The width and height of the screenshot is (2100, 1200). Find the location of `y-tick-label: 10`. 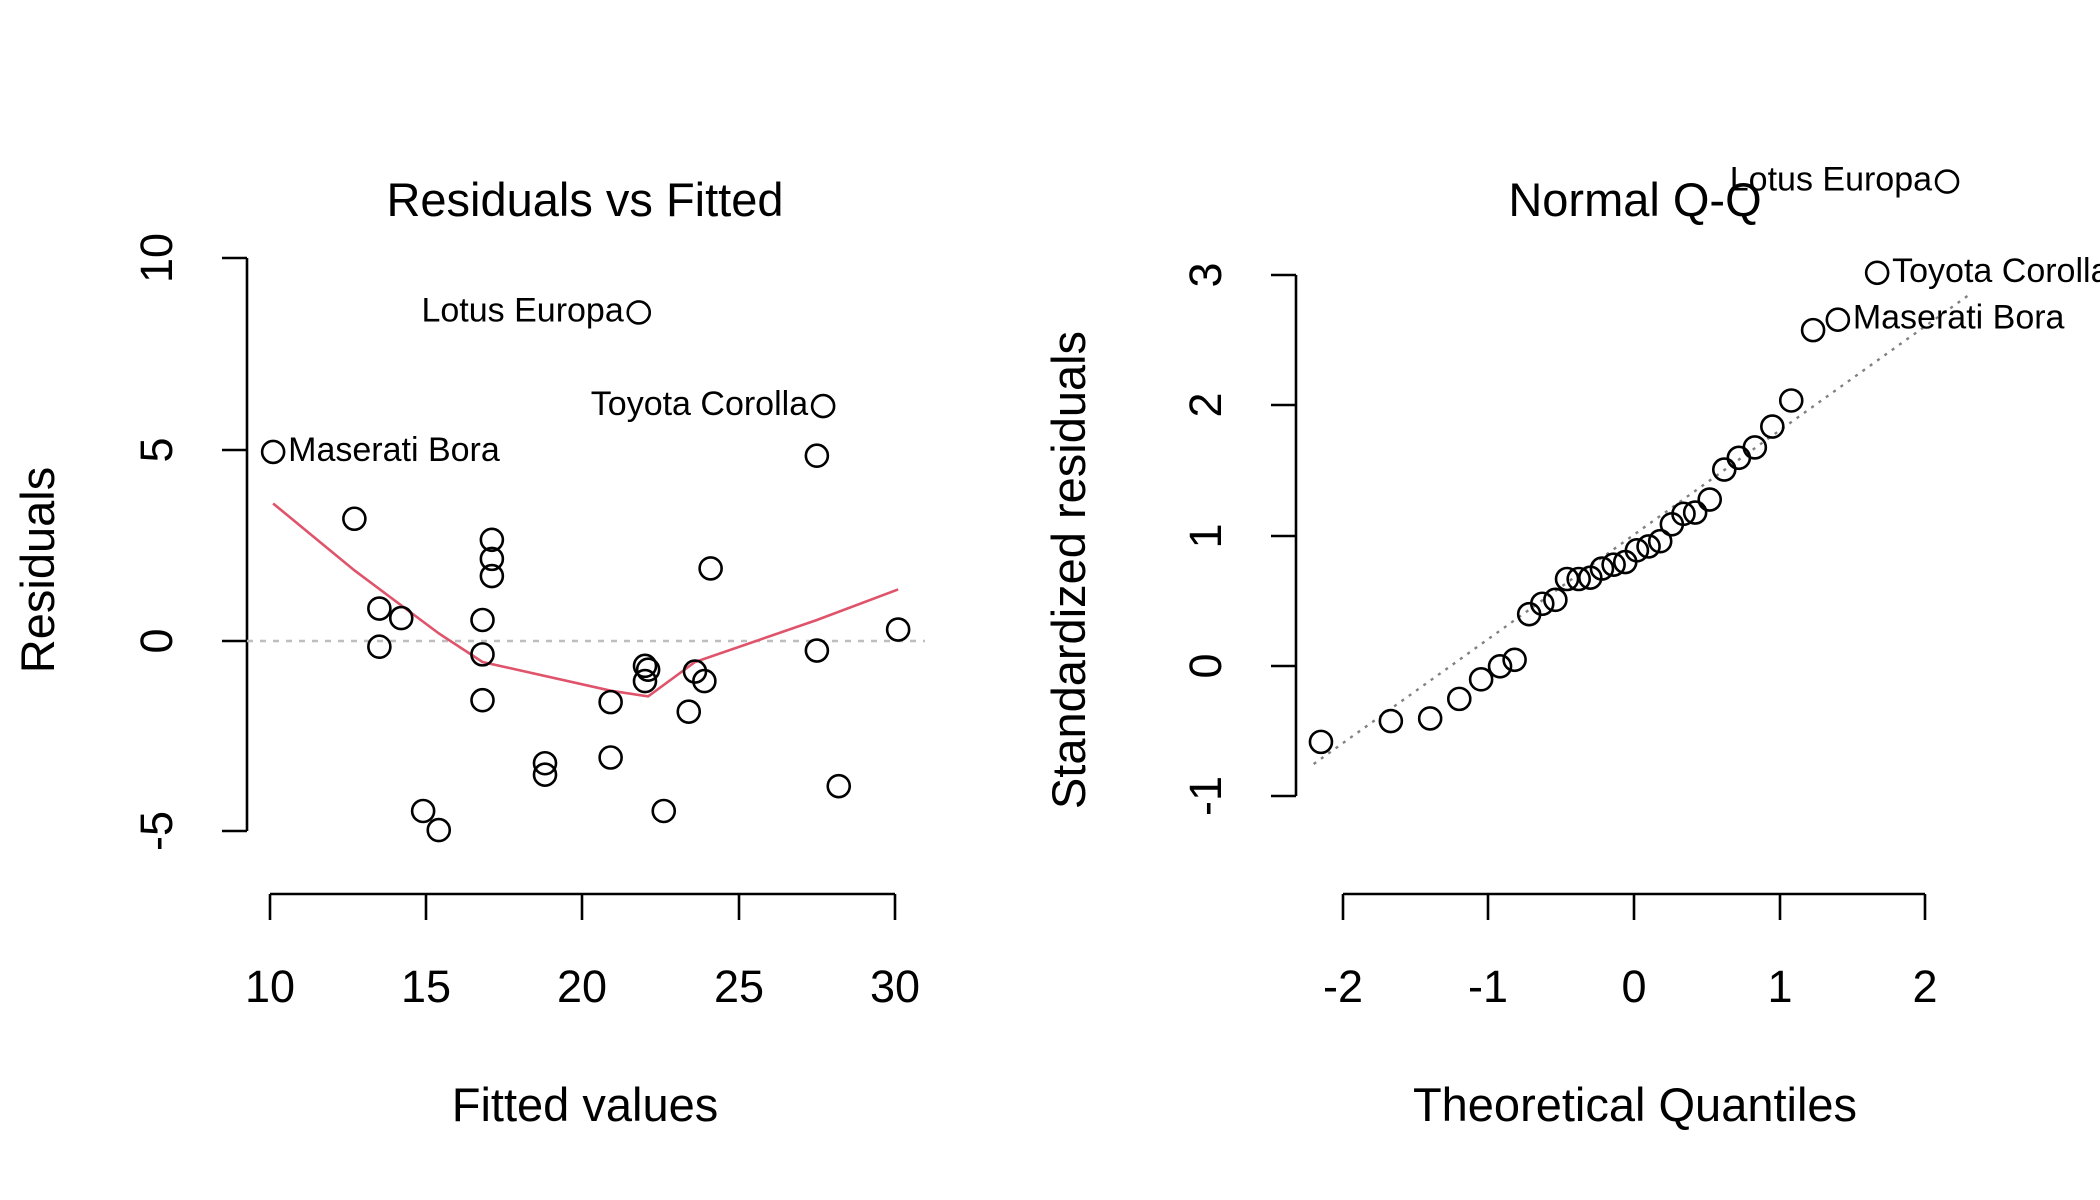

y-tick-label: 10 is located at coordinates (156, 258).